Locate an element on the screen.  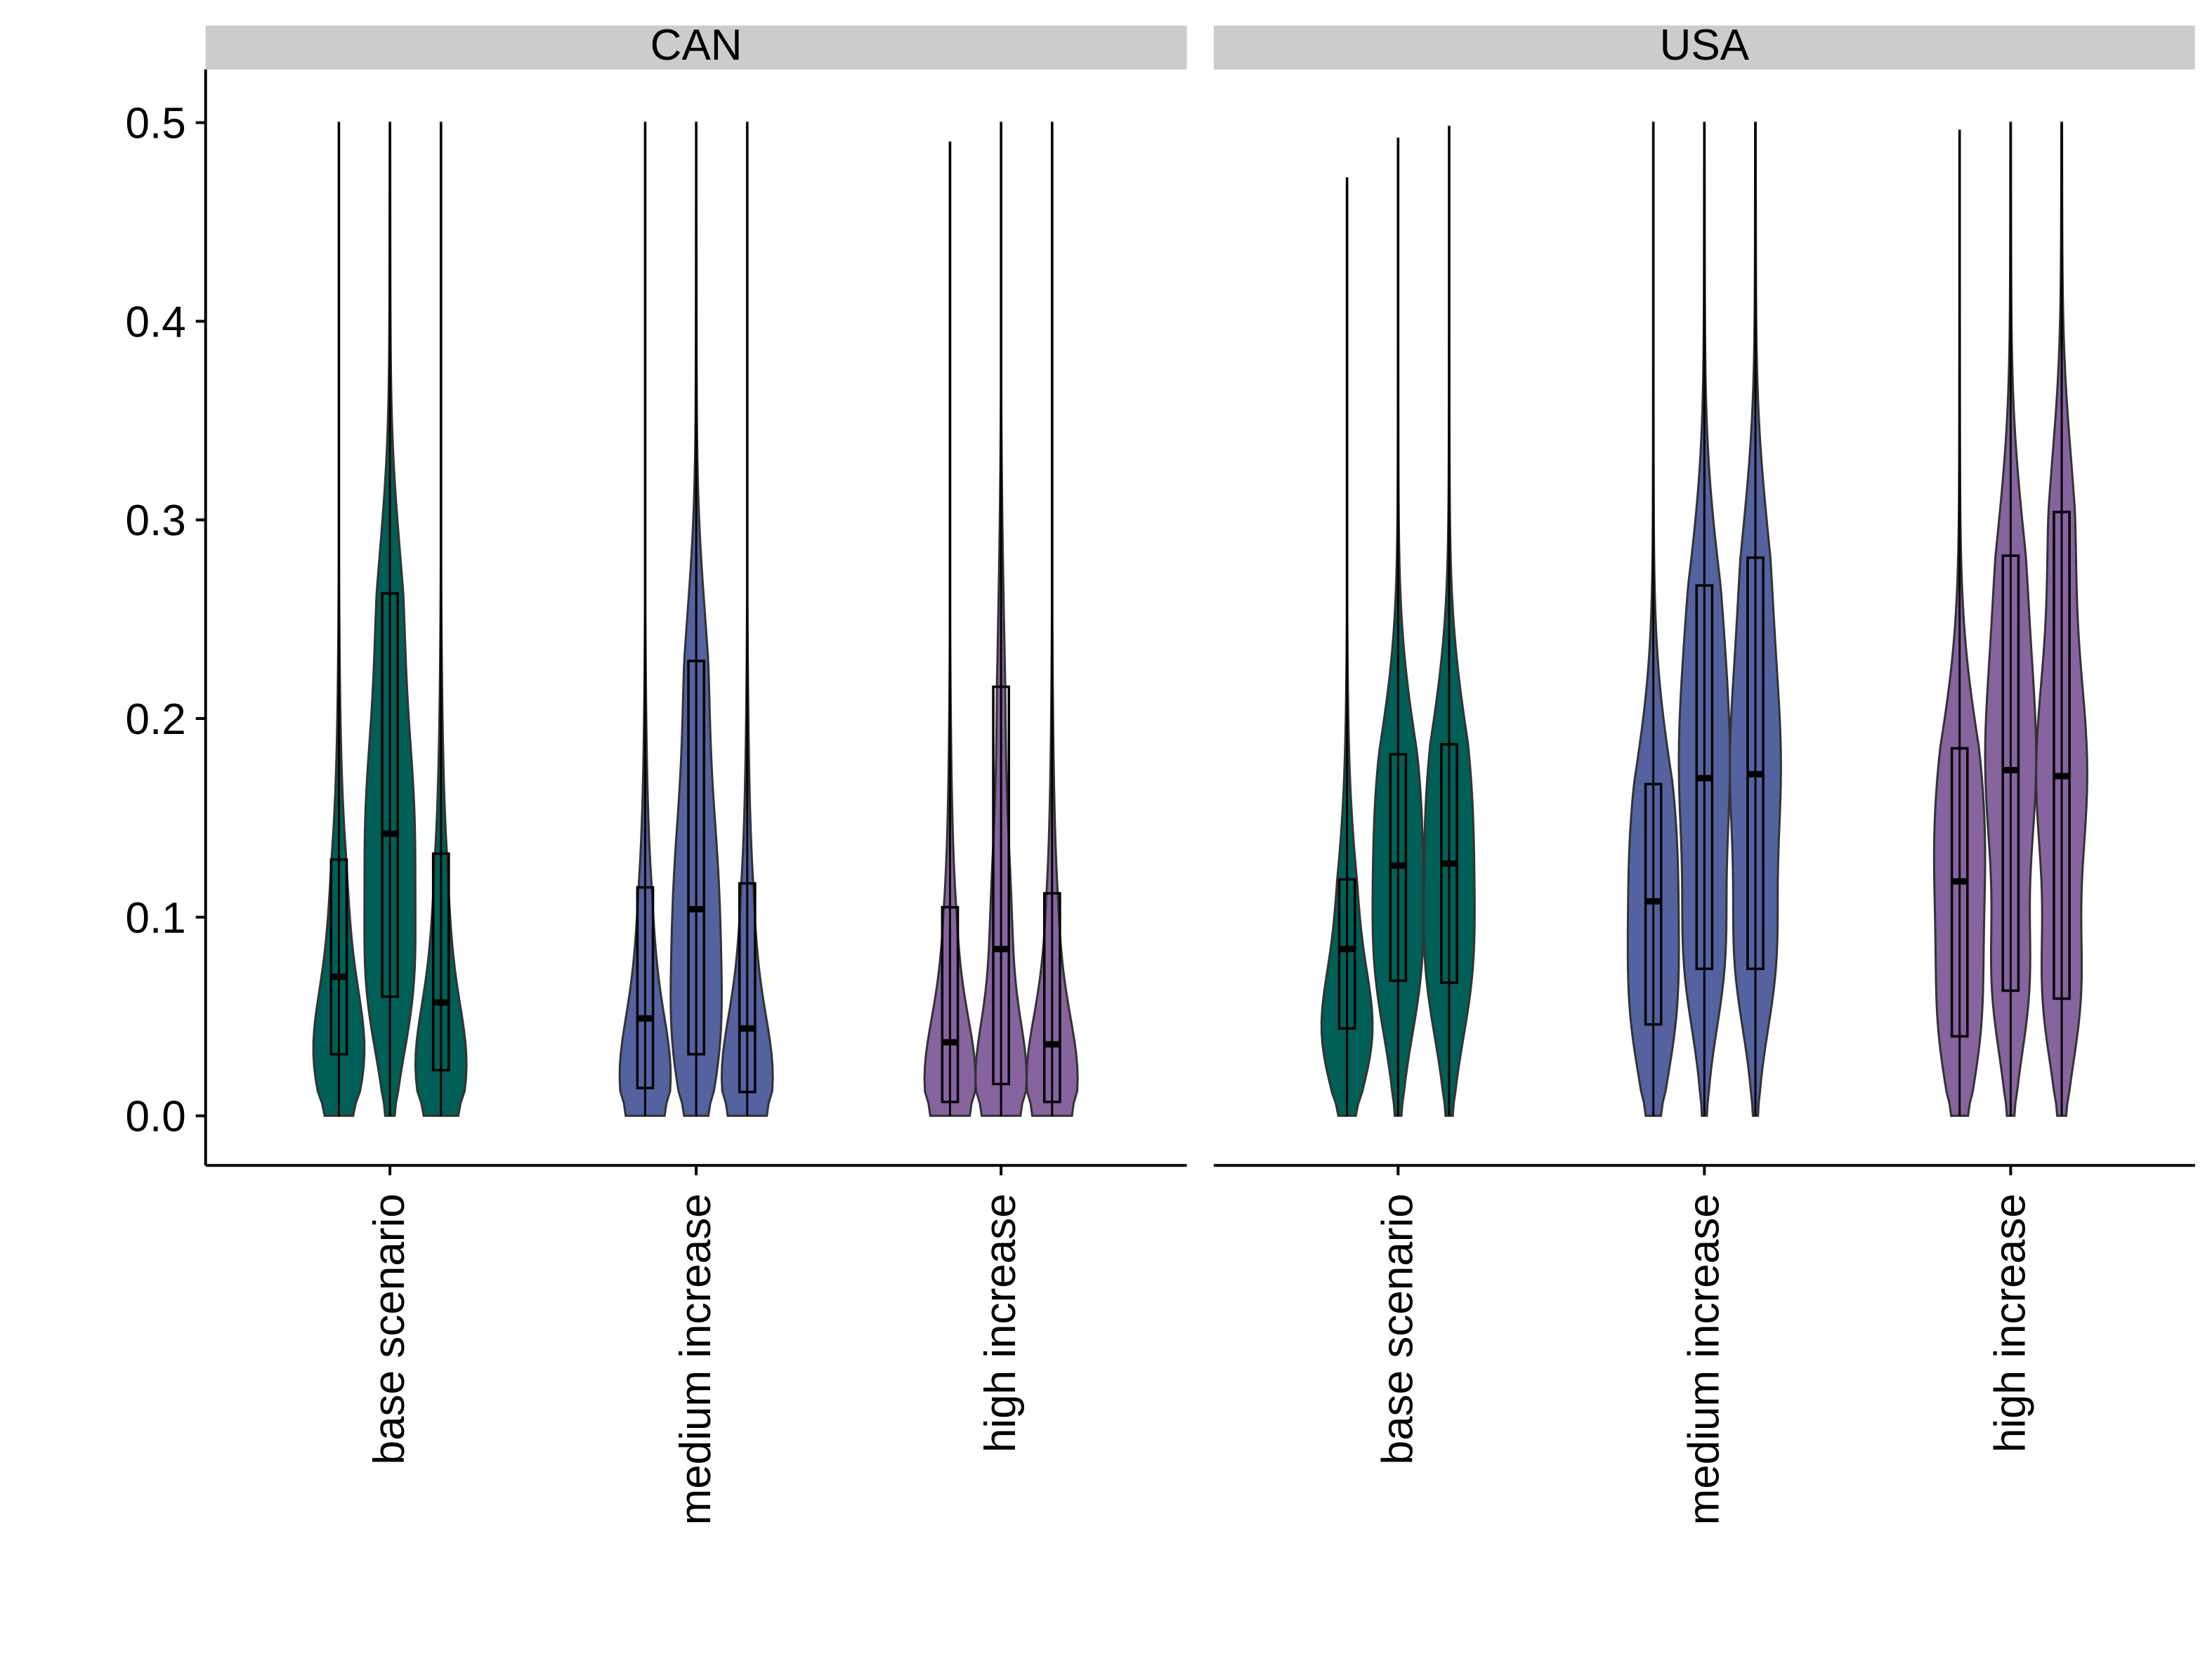
y-tick-label: 0.1 is located at coordinates (155, 918).